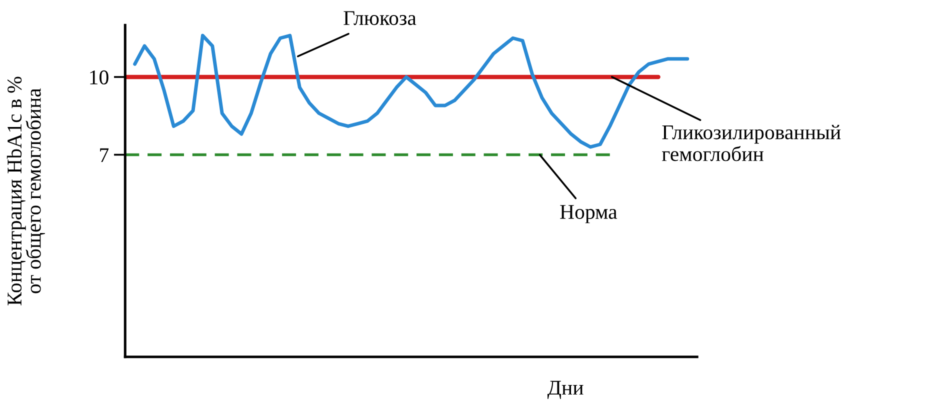 The image size is (927, 406). I want to click on x-axis-title: Дни, so click(565, 389).